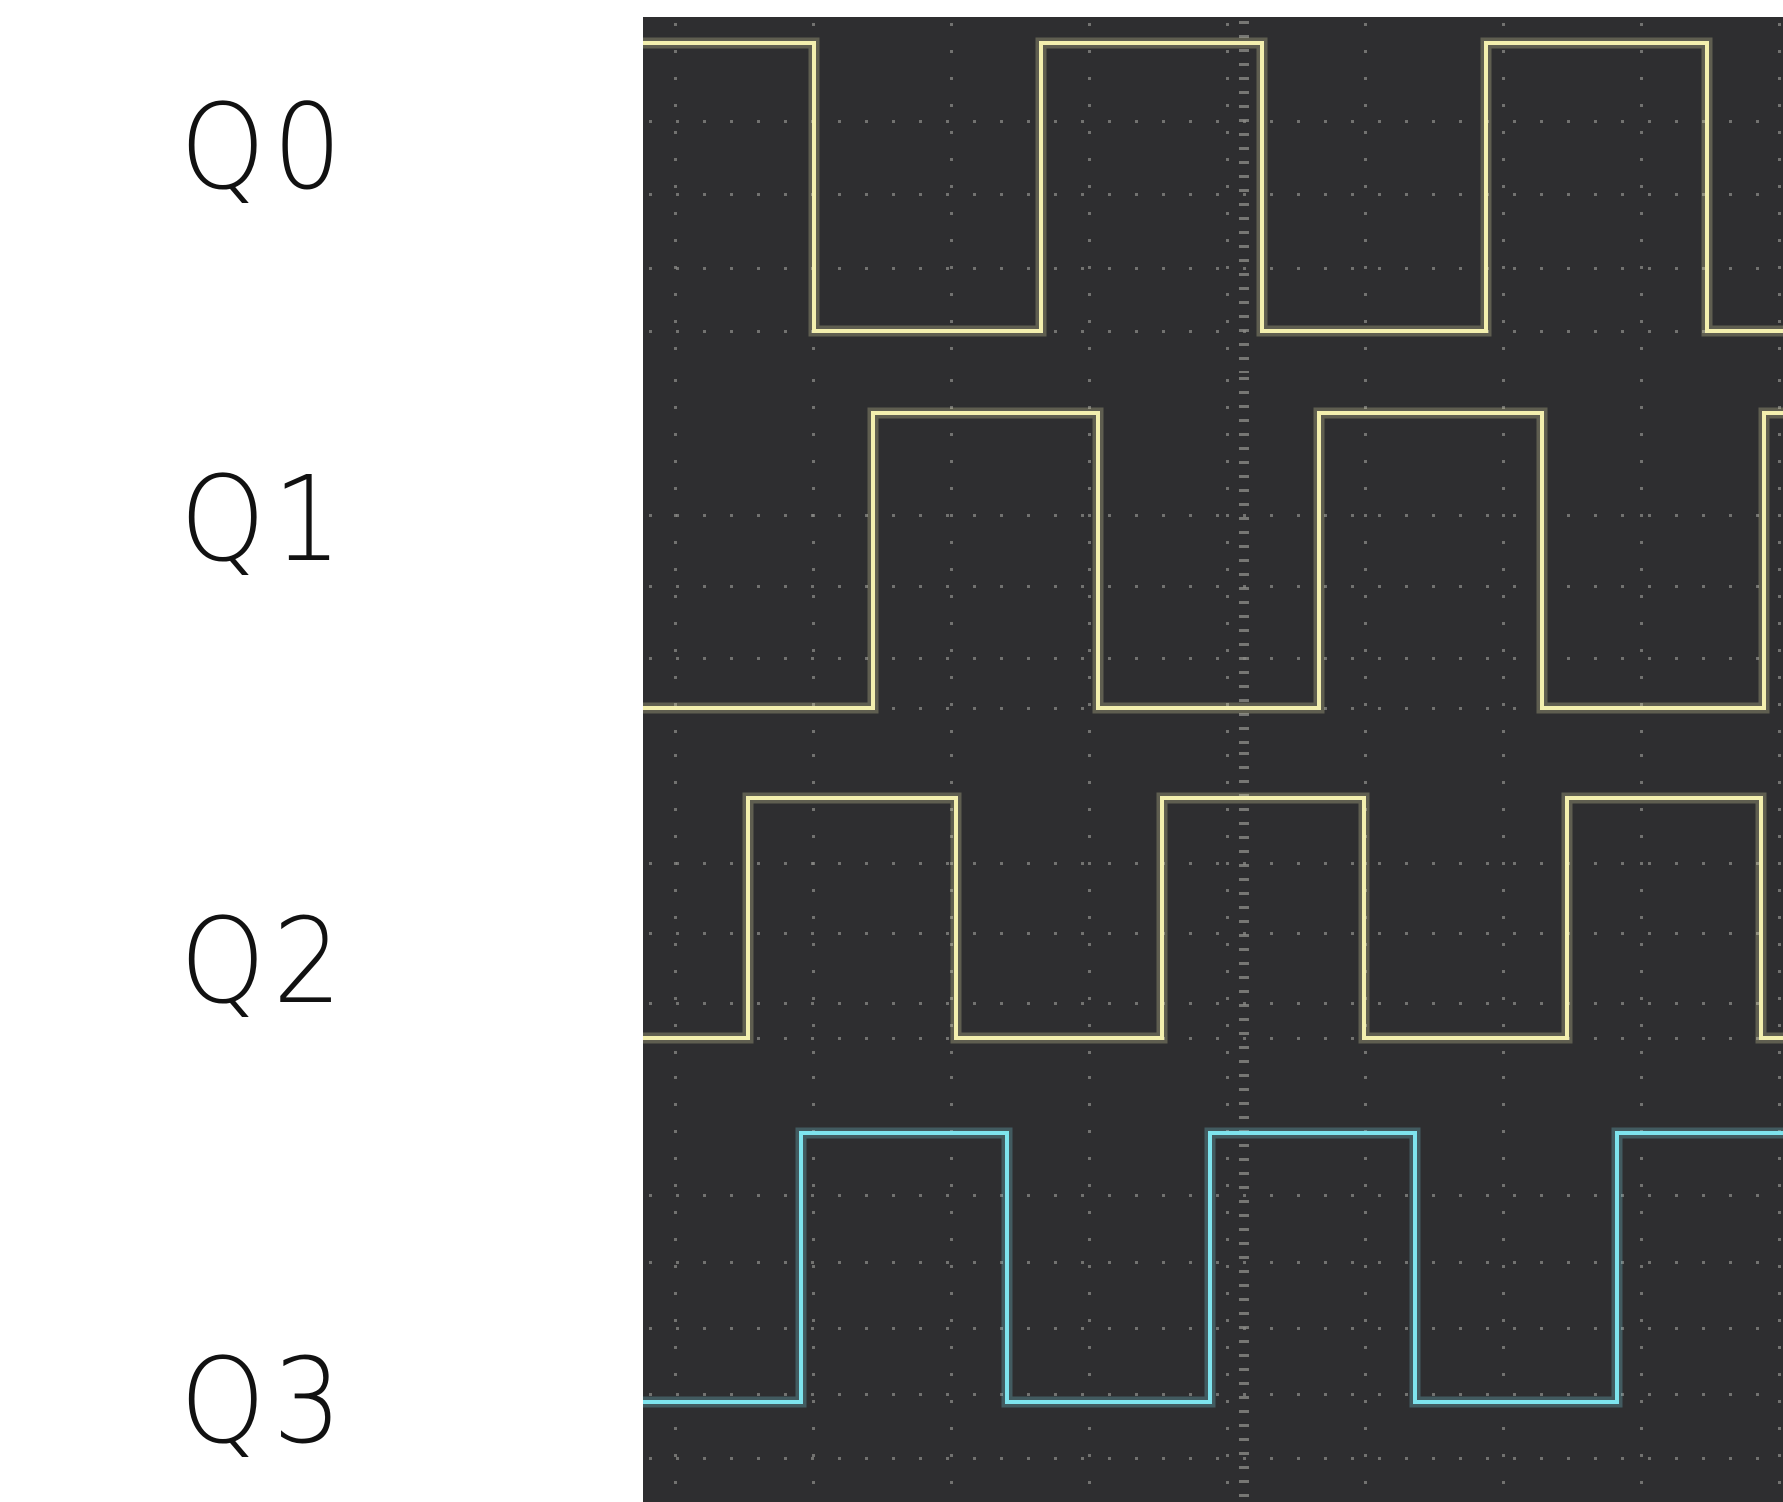 The width and height of the screenshot is (1783, 1502). I want to click on trace-q0, so click(1213, 187).